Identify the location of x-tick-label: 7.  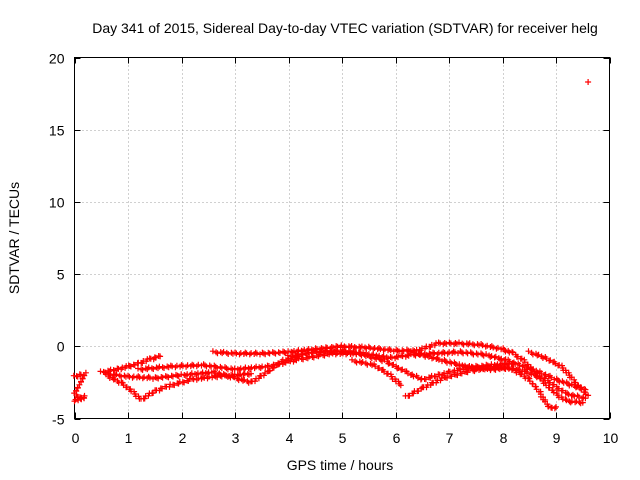
(450, 438).